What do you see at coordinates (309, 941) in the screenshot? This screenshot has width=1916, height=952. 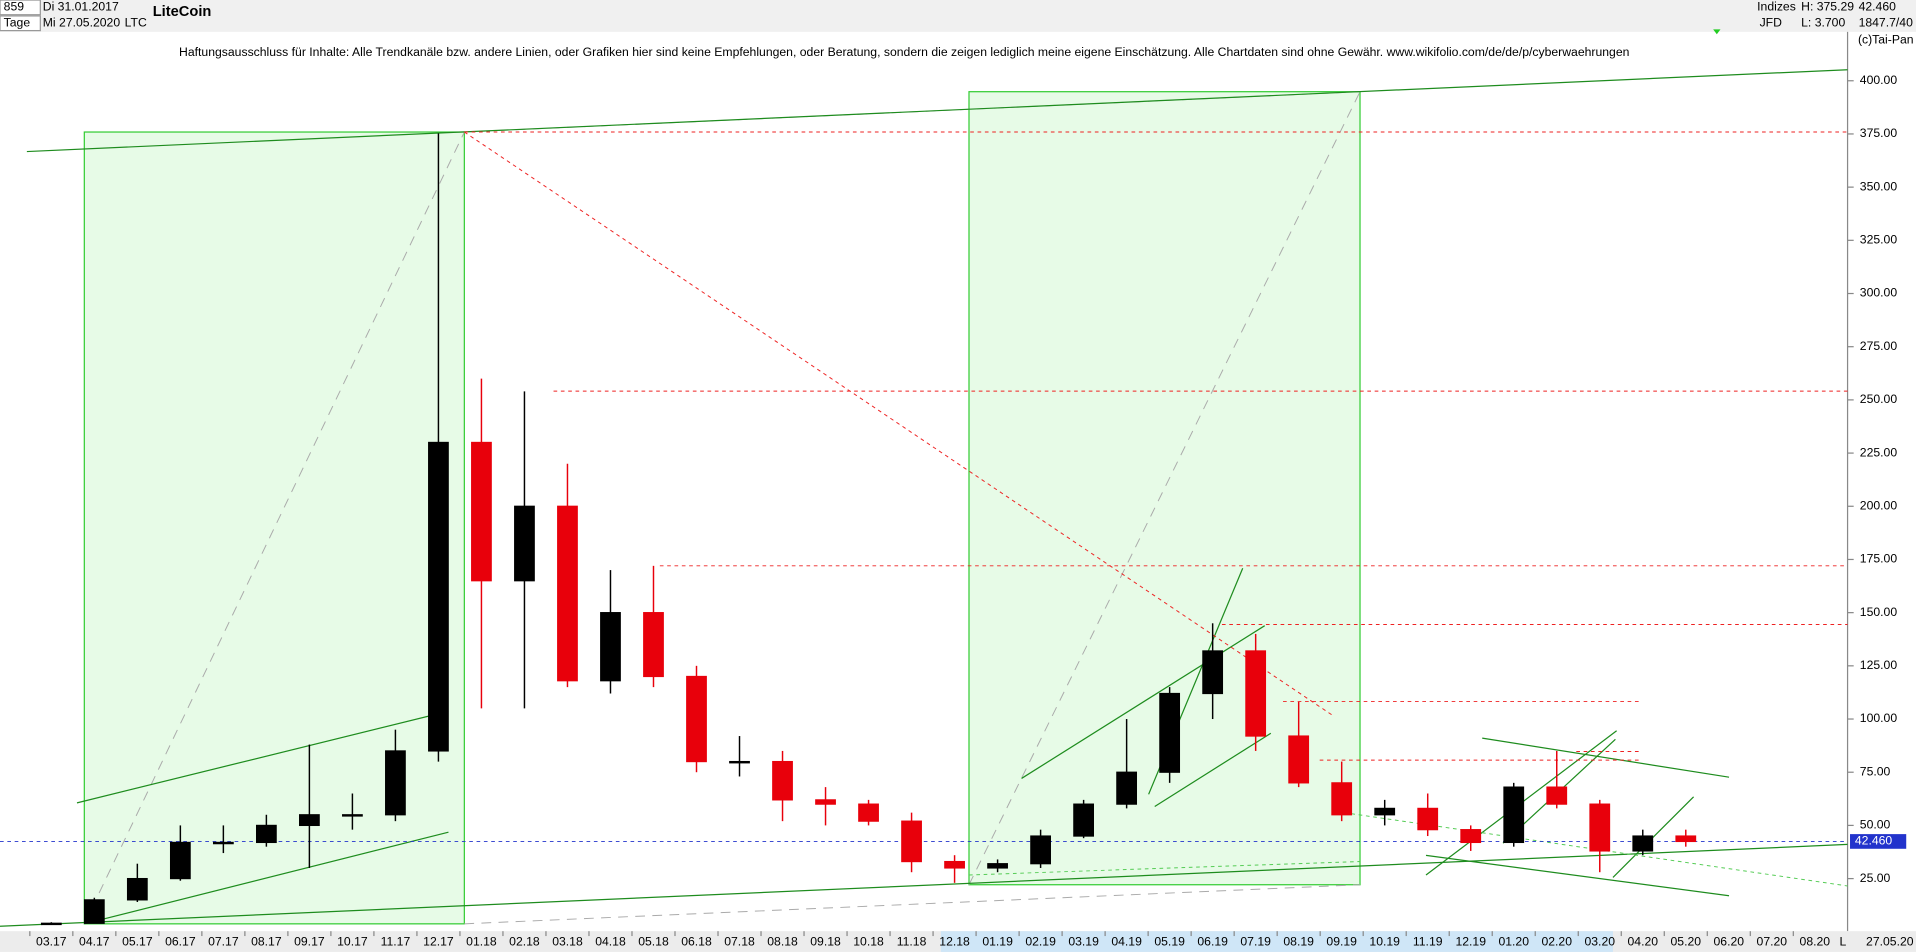 I see `x-tick-label: 09.17` at bounding box center [309, 941].